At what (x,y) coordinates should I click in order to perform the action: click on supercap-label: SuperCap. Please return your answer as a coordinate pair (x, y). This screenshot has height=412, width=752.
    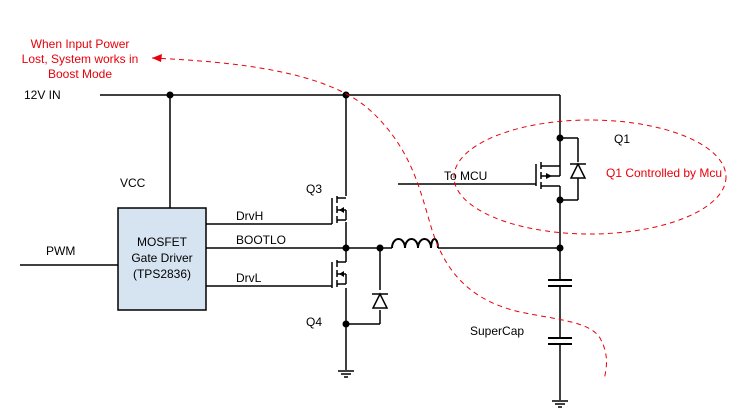
    Looking at the image, I should click on (497, 331).